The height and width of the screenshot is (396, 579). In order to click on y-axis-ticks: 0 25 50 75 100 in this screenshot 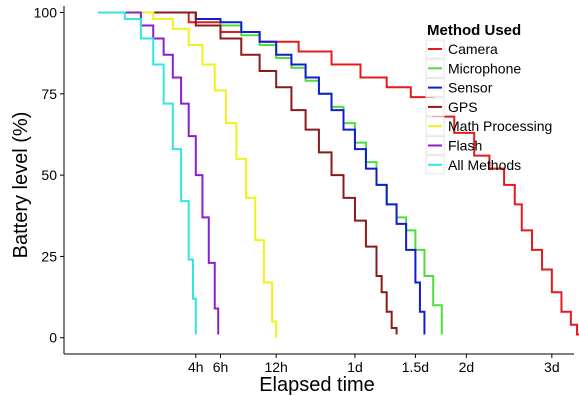, I will do `click(49, 175)`.